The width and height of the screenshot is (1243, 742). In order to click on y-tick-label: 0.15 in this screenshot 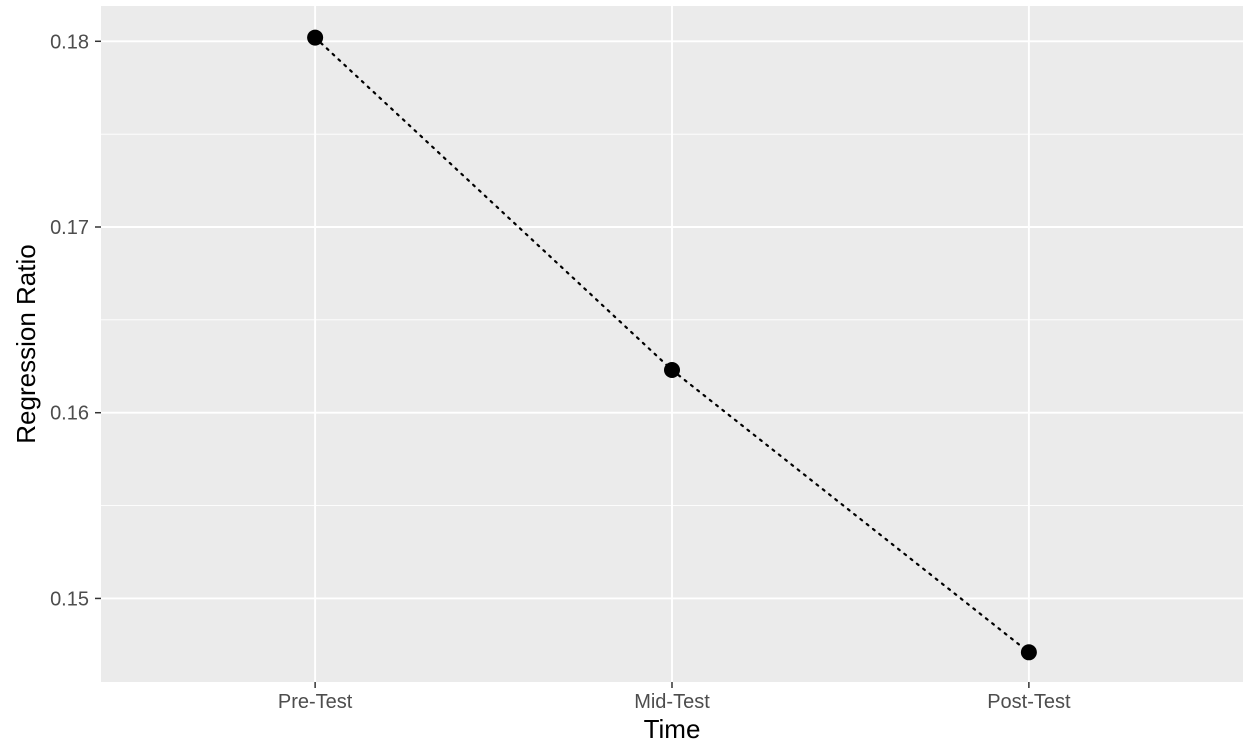, I will do `click(69, 599)`.